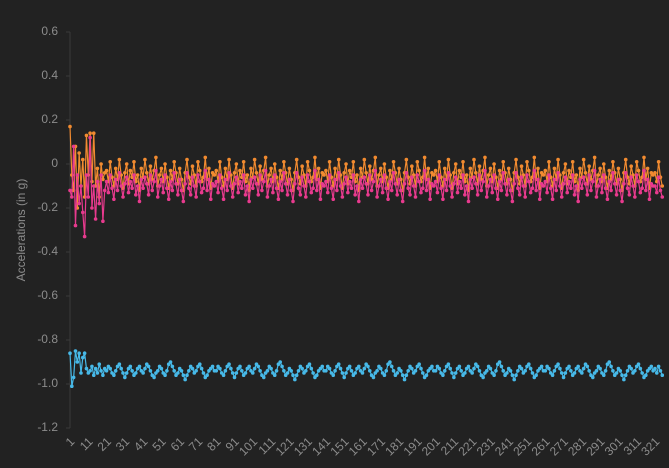  Describe the element at coordinates (49, 75) in the screenshot. I see `y-tick-label: 0.4` at that location.